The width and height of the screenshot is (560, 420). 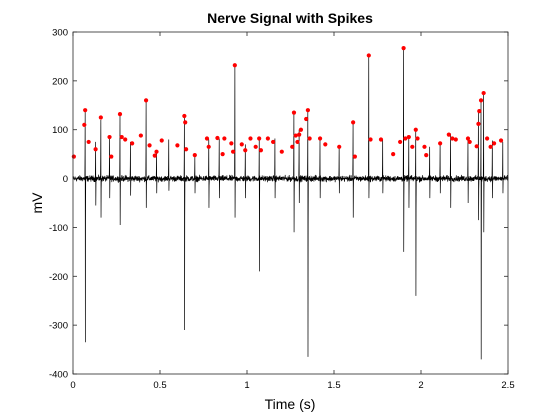 What do you see at coordinates (290, 404) in the screenshot?
I see `x-axis-label: Time (s)` at bounding box center [290, 404].